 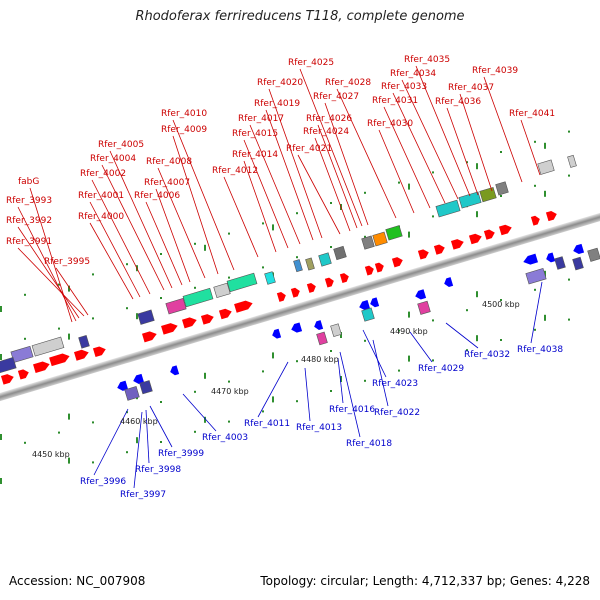 I want to click on forward-gene-label: Rfer_4036, so click(x=458, y=102).